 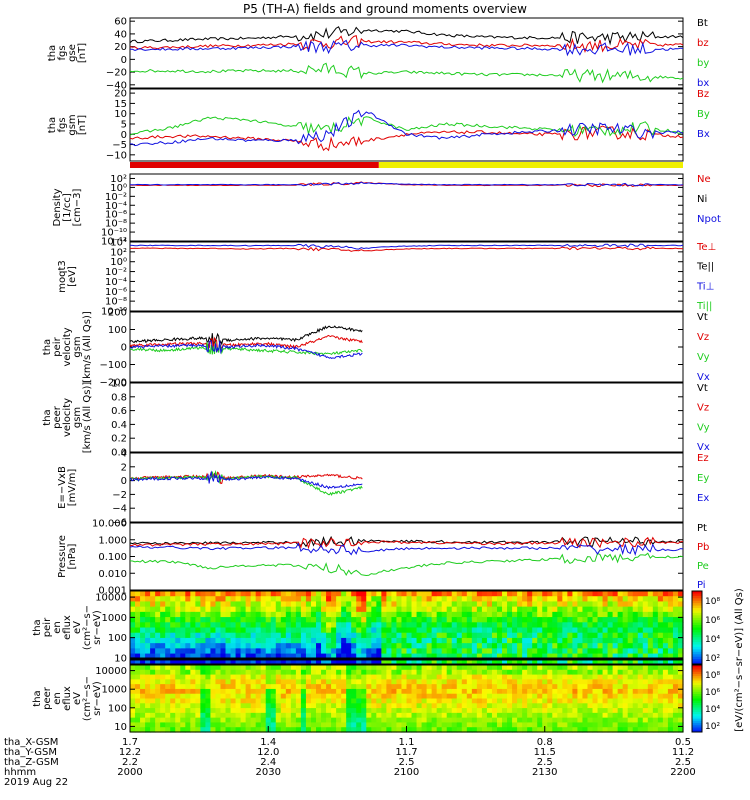 What do you see at coordinates (47, 417) in the screenshot?
I see `y-axis-label-line: tha` at bounding box center [47, 417].